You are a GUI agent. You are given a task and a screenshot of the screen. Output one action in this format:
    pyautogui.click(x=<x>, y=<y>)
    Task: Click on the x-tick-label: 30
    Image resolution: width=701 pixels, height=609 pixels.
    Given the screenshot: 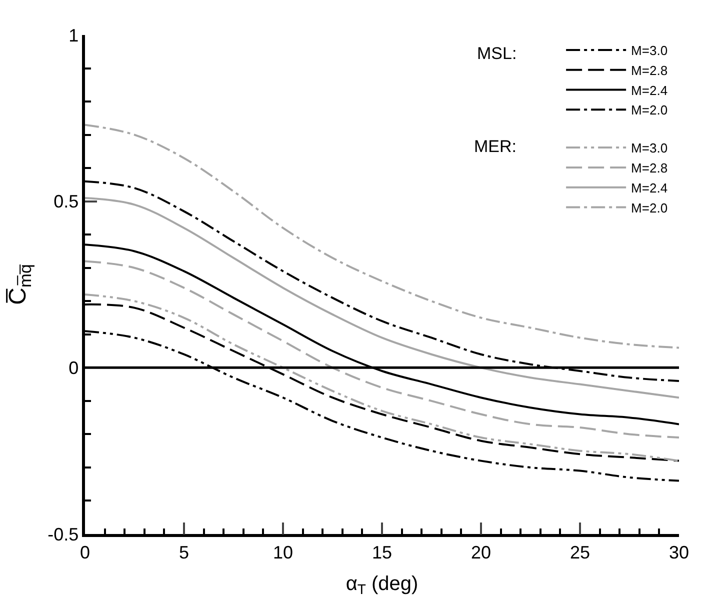 What is the action you would take?
    pyautogui.click(x=679, y=552)
    